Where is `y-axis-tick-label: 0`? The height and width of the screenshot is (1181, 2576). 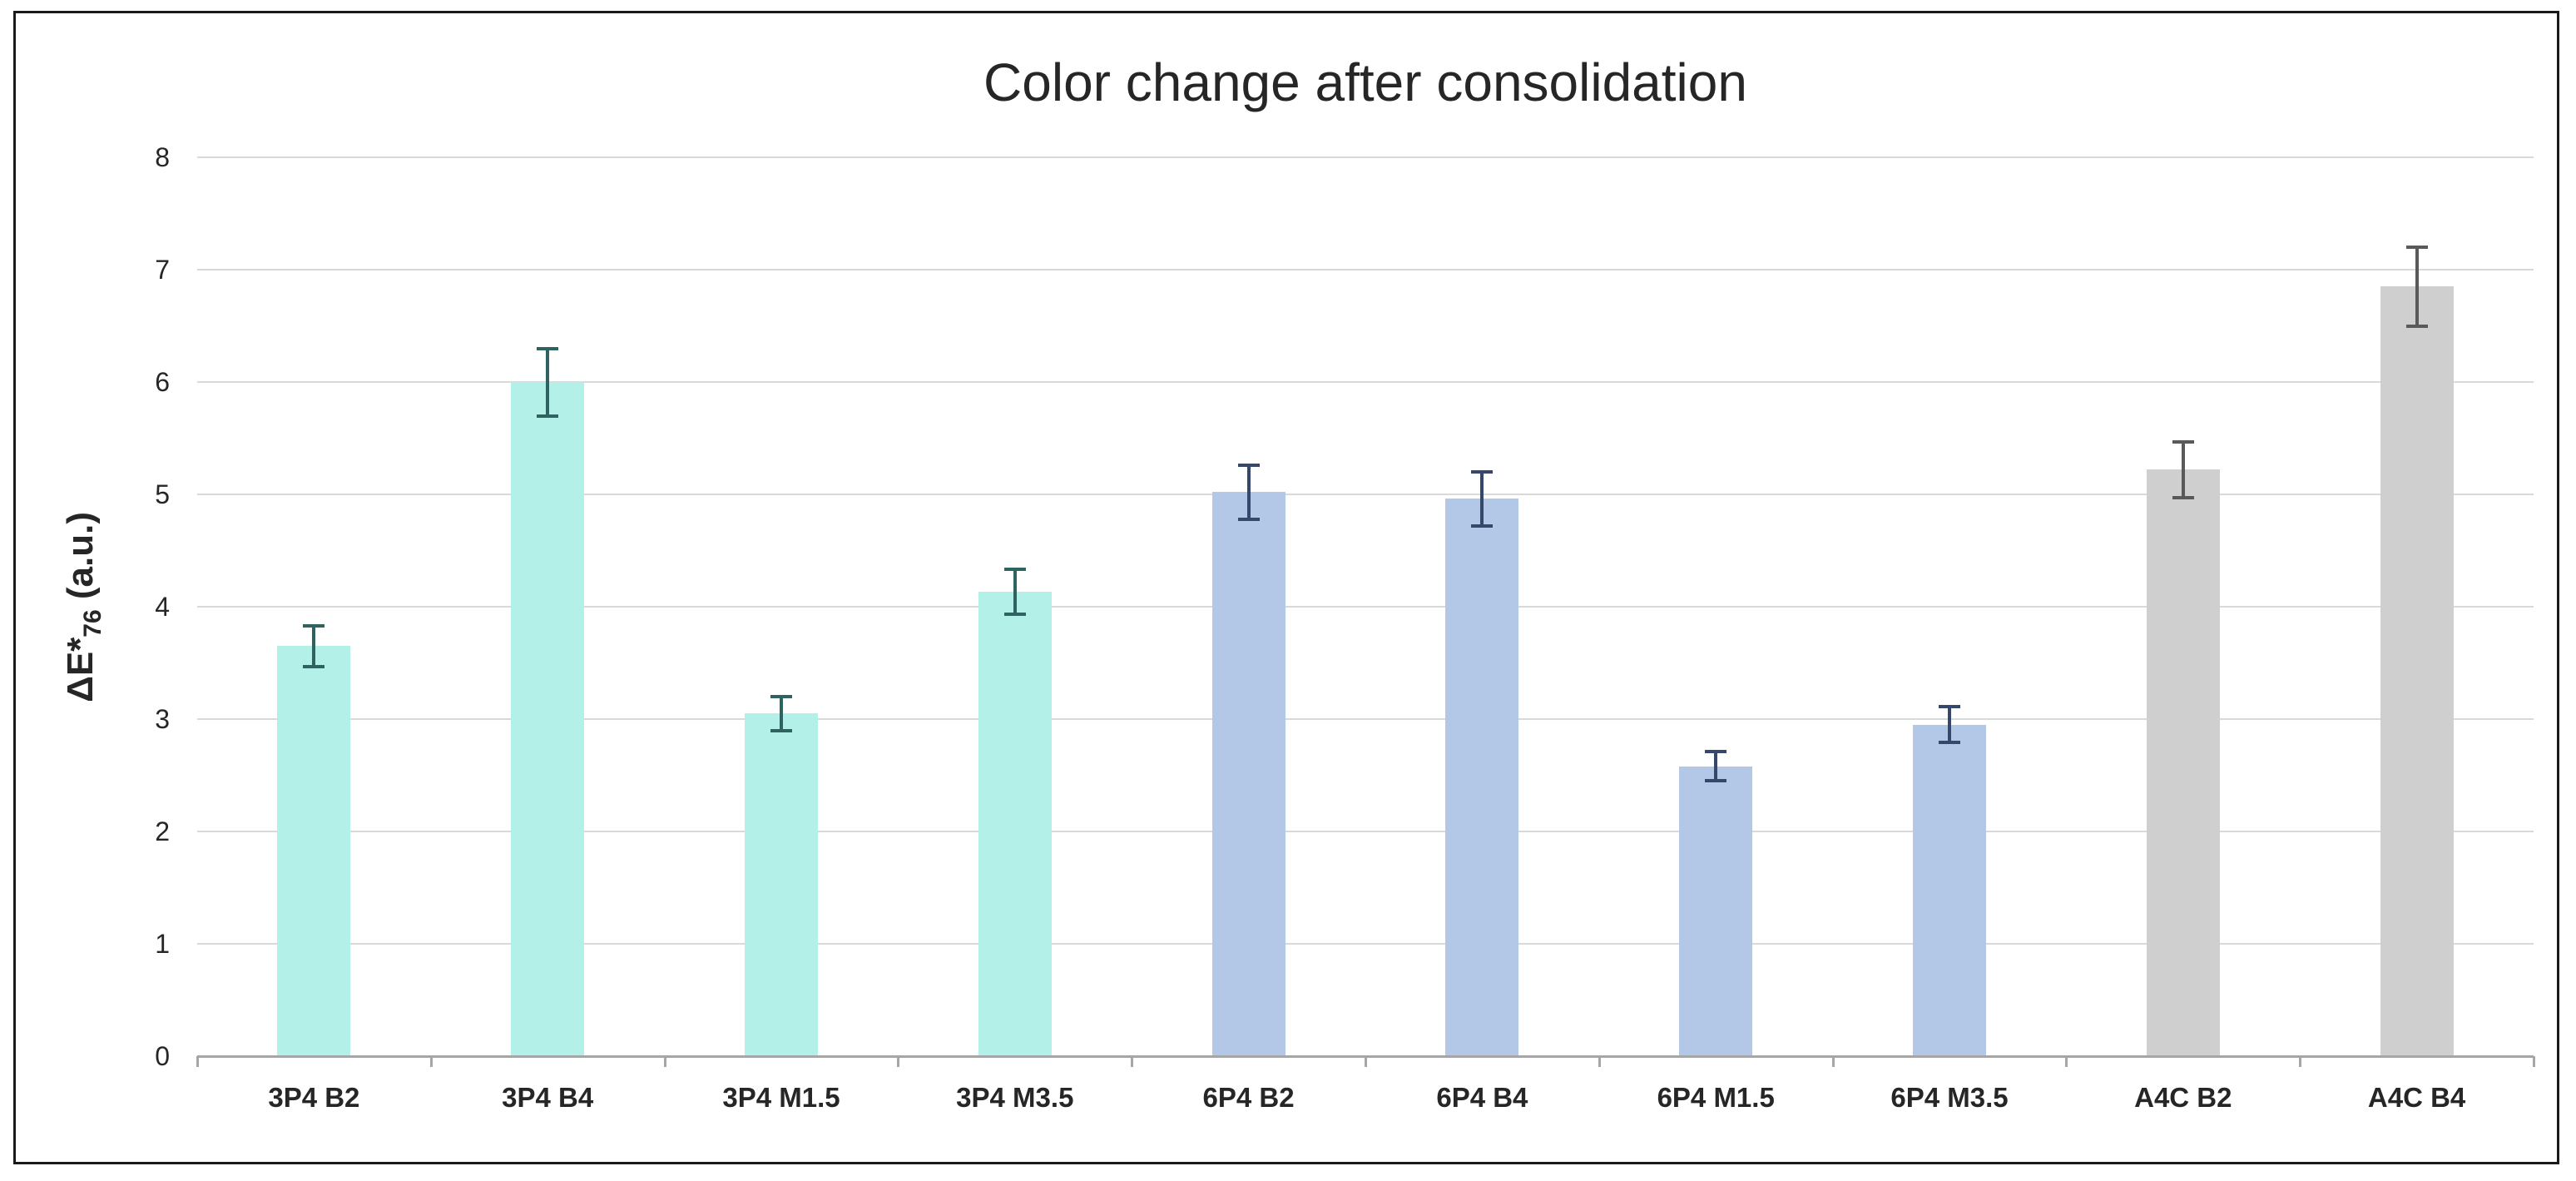
y-axis-tick-label: 0 is located at coordinates (163, 1056).